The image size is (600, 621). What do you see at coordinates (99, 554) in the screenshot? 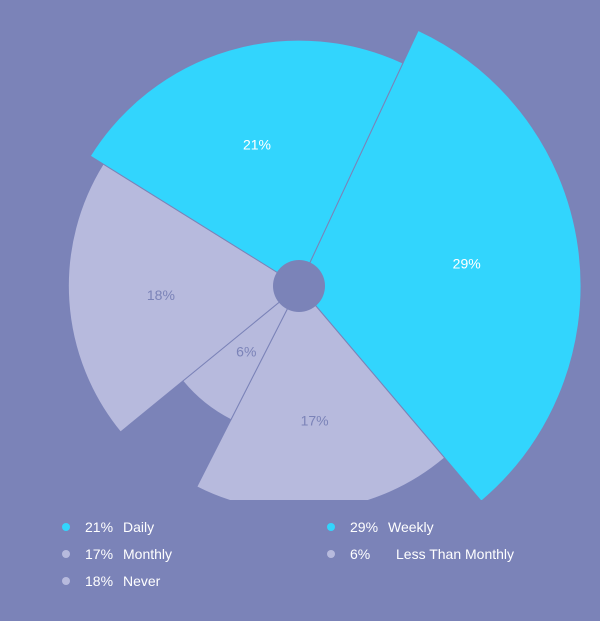
I see `legend-pct-monthly: 17%` at bounding box center [99, 554].